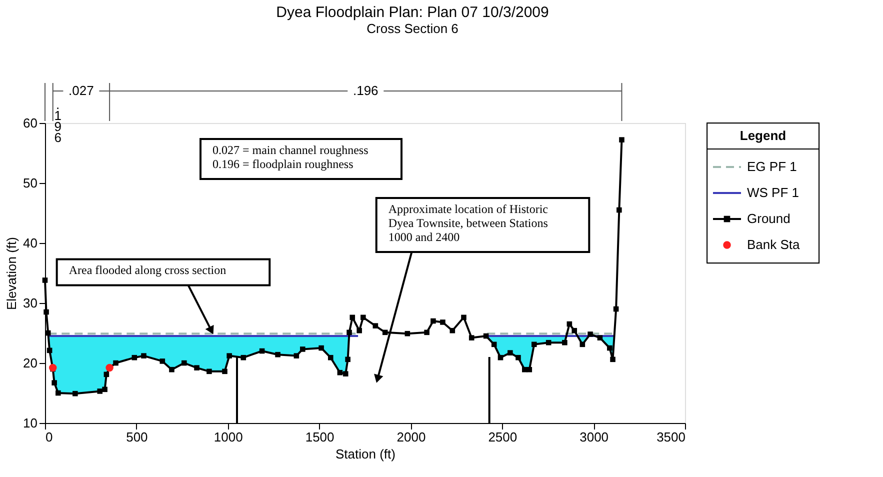 The height and width of the screenshot is (477, 883). I want to click on x-axis-title: Station (ft), so click(366, 454).